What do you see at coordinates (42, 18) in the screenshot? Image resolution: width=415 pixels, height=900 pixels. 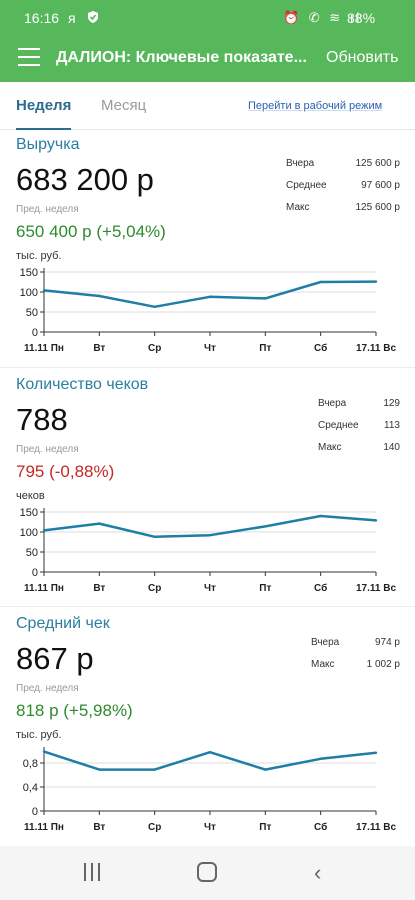 I see `status-time: 16:16` at bounding box center [42, 18].